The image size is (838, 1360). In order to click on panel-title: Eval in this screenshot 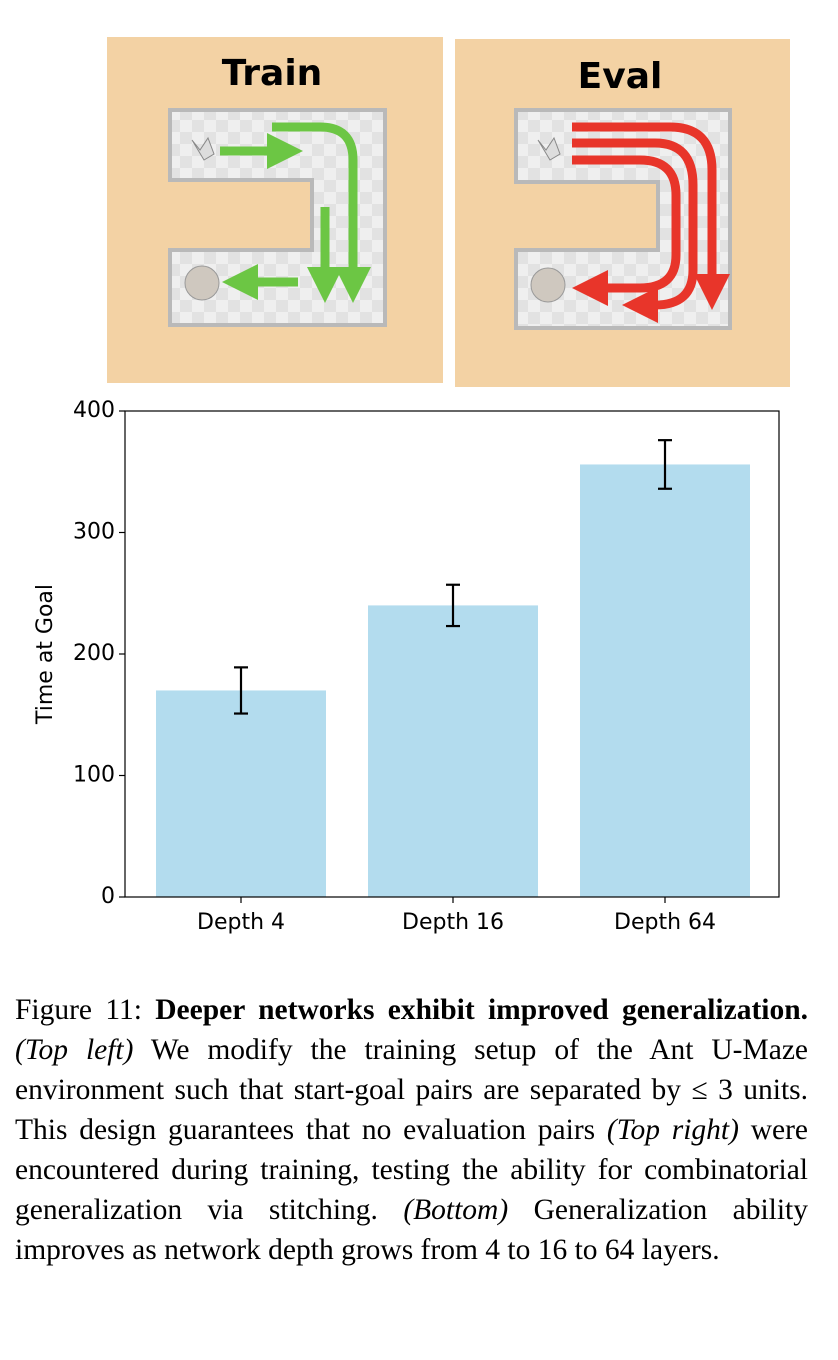, I will do `click(620, 76)`.